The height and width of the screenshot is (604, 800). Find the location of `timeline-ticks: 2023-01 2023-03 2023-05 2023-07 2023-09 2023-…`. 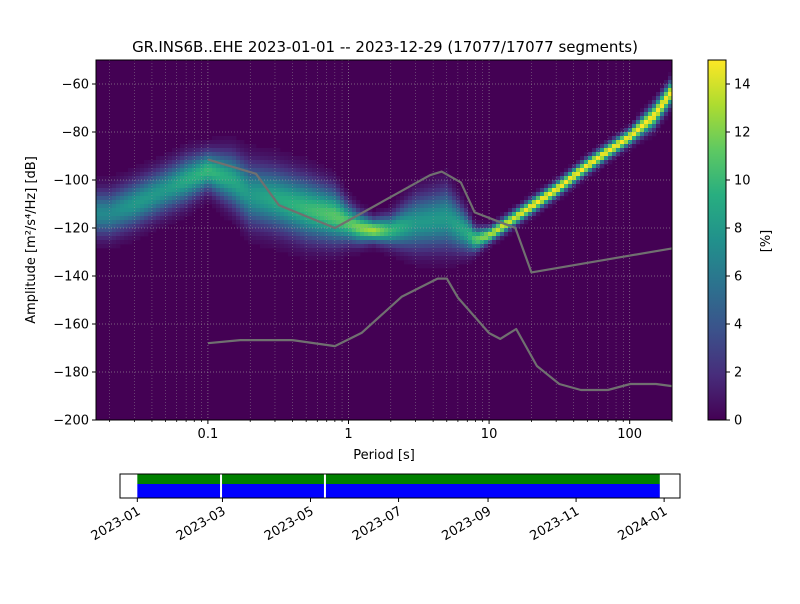

timeline-ticks: 2023-01 2023-03 2023-05 2023-07 2023-09 2023-… is located at coordinates (379, 521).